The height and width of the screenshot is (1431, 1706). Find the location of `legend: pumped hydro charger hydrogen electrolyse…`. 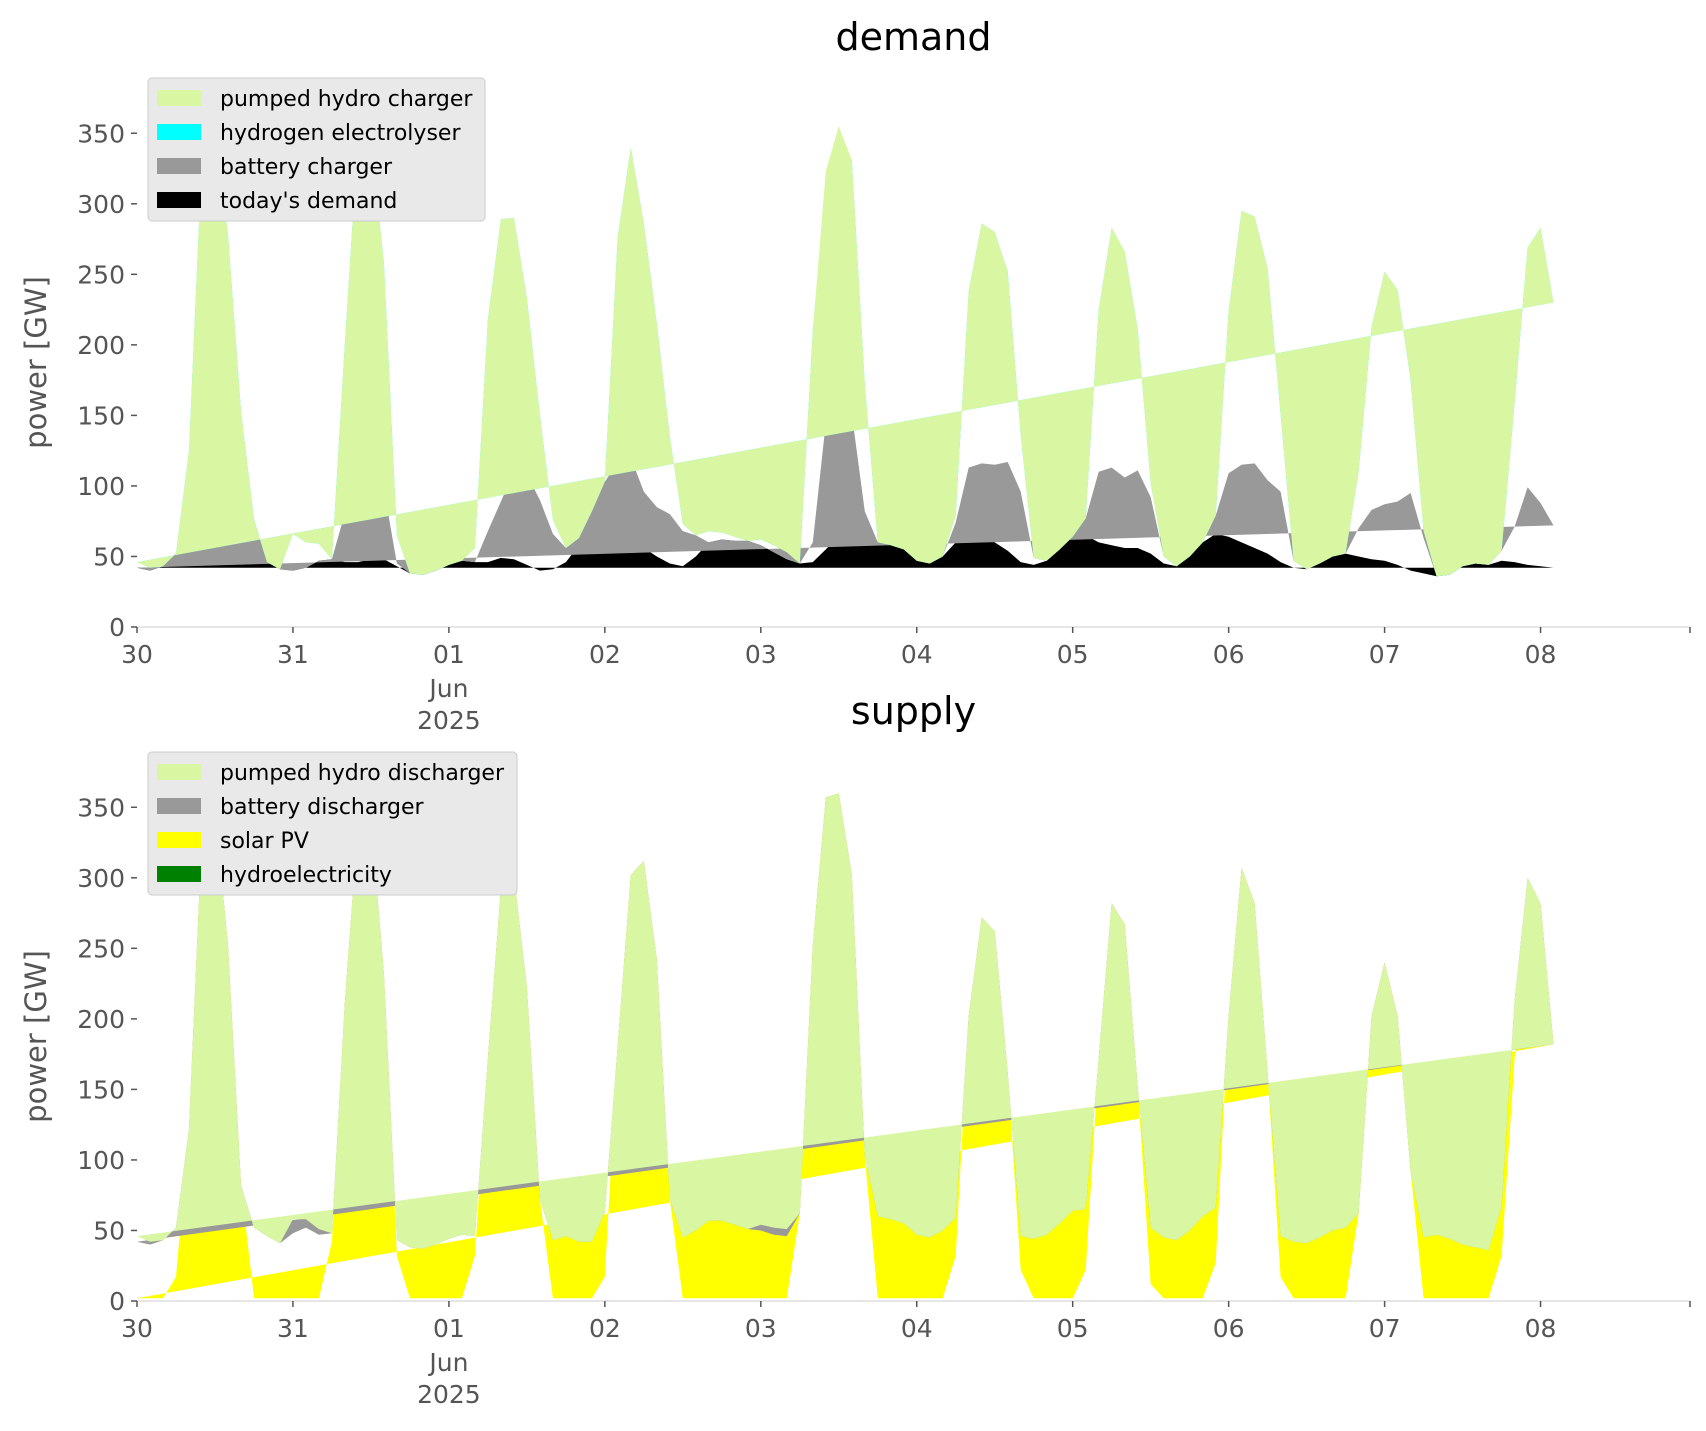

legend: pumped hydro charger hydrogen electrolyse… is located at coordinates (316, 149).